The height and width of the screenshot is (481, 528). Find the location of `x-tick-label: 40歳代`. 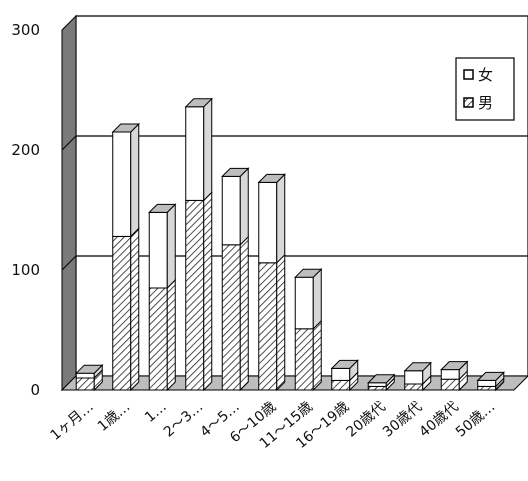

x-tick-label: 40歳代 is located at coordinates (438, 420).